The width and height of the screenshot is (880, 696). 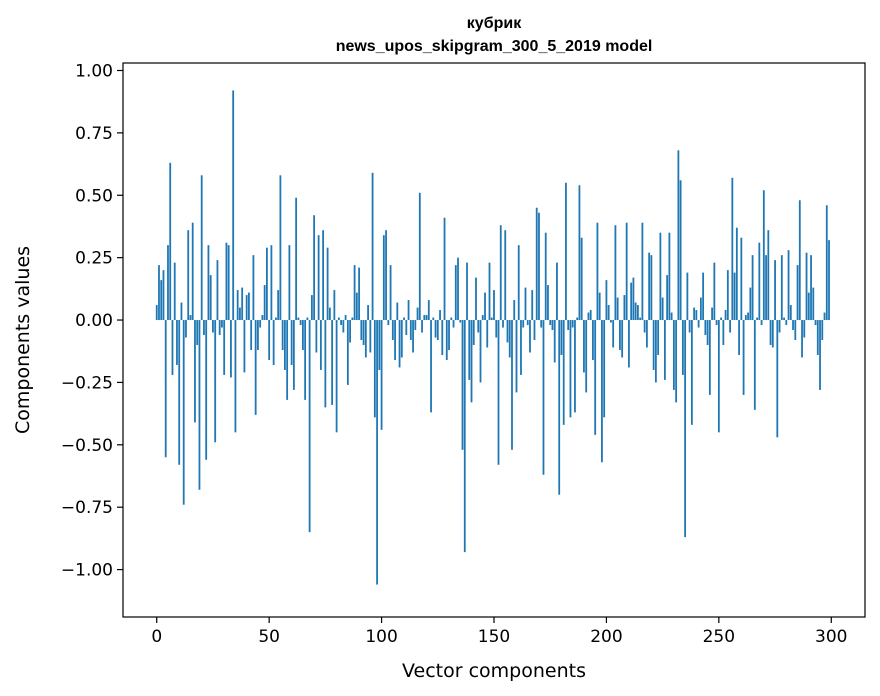 I want to click on x-tick-label: 300, so click(x=831, y=637).